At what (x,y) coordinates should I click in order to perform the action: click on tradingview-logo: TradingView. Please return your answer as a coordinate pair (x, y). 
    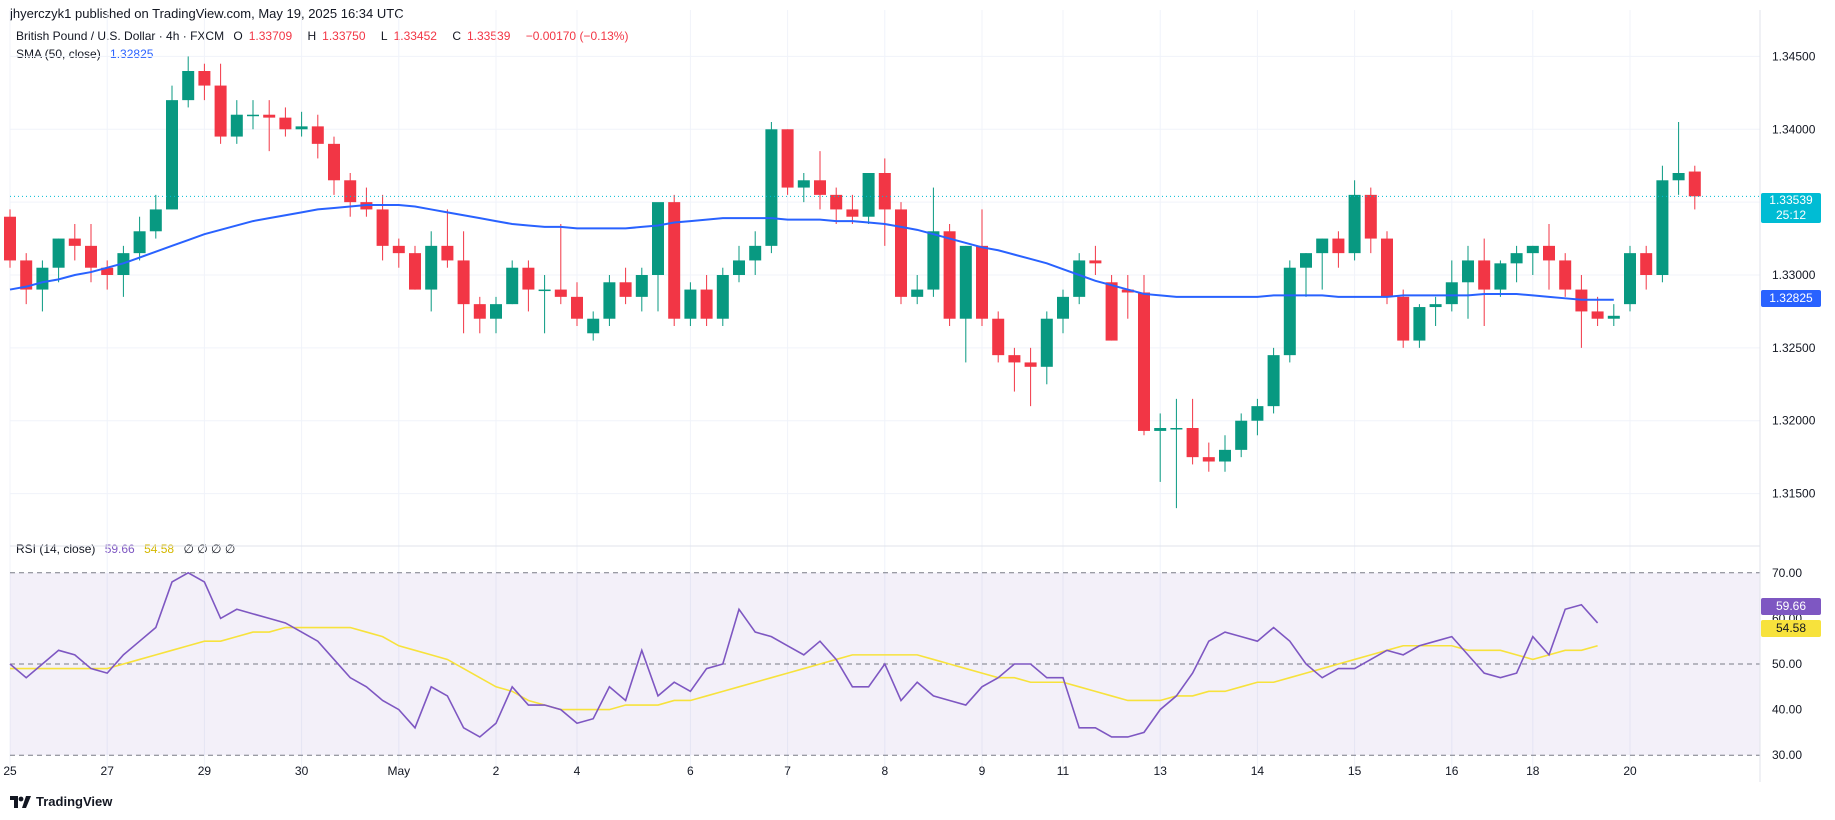
    Looking at the image, I should click on (61, 801).